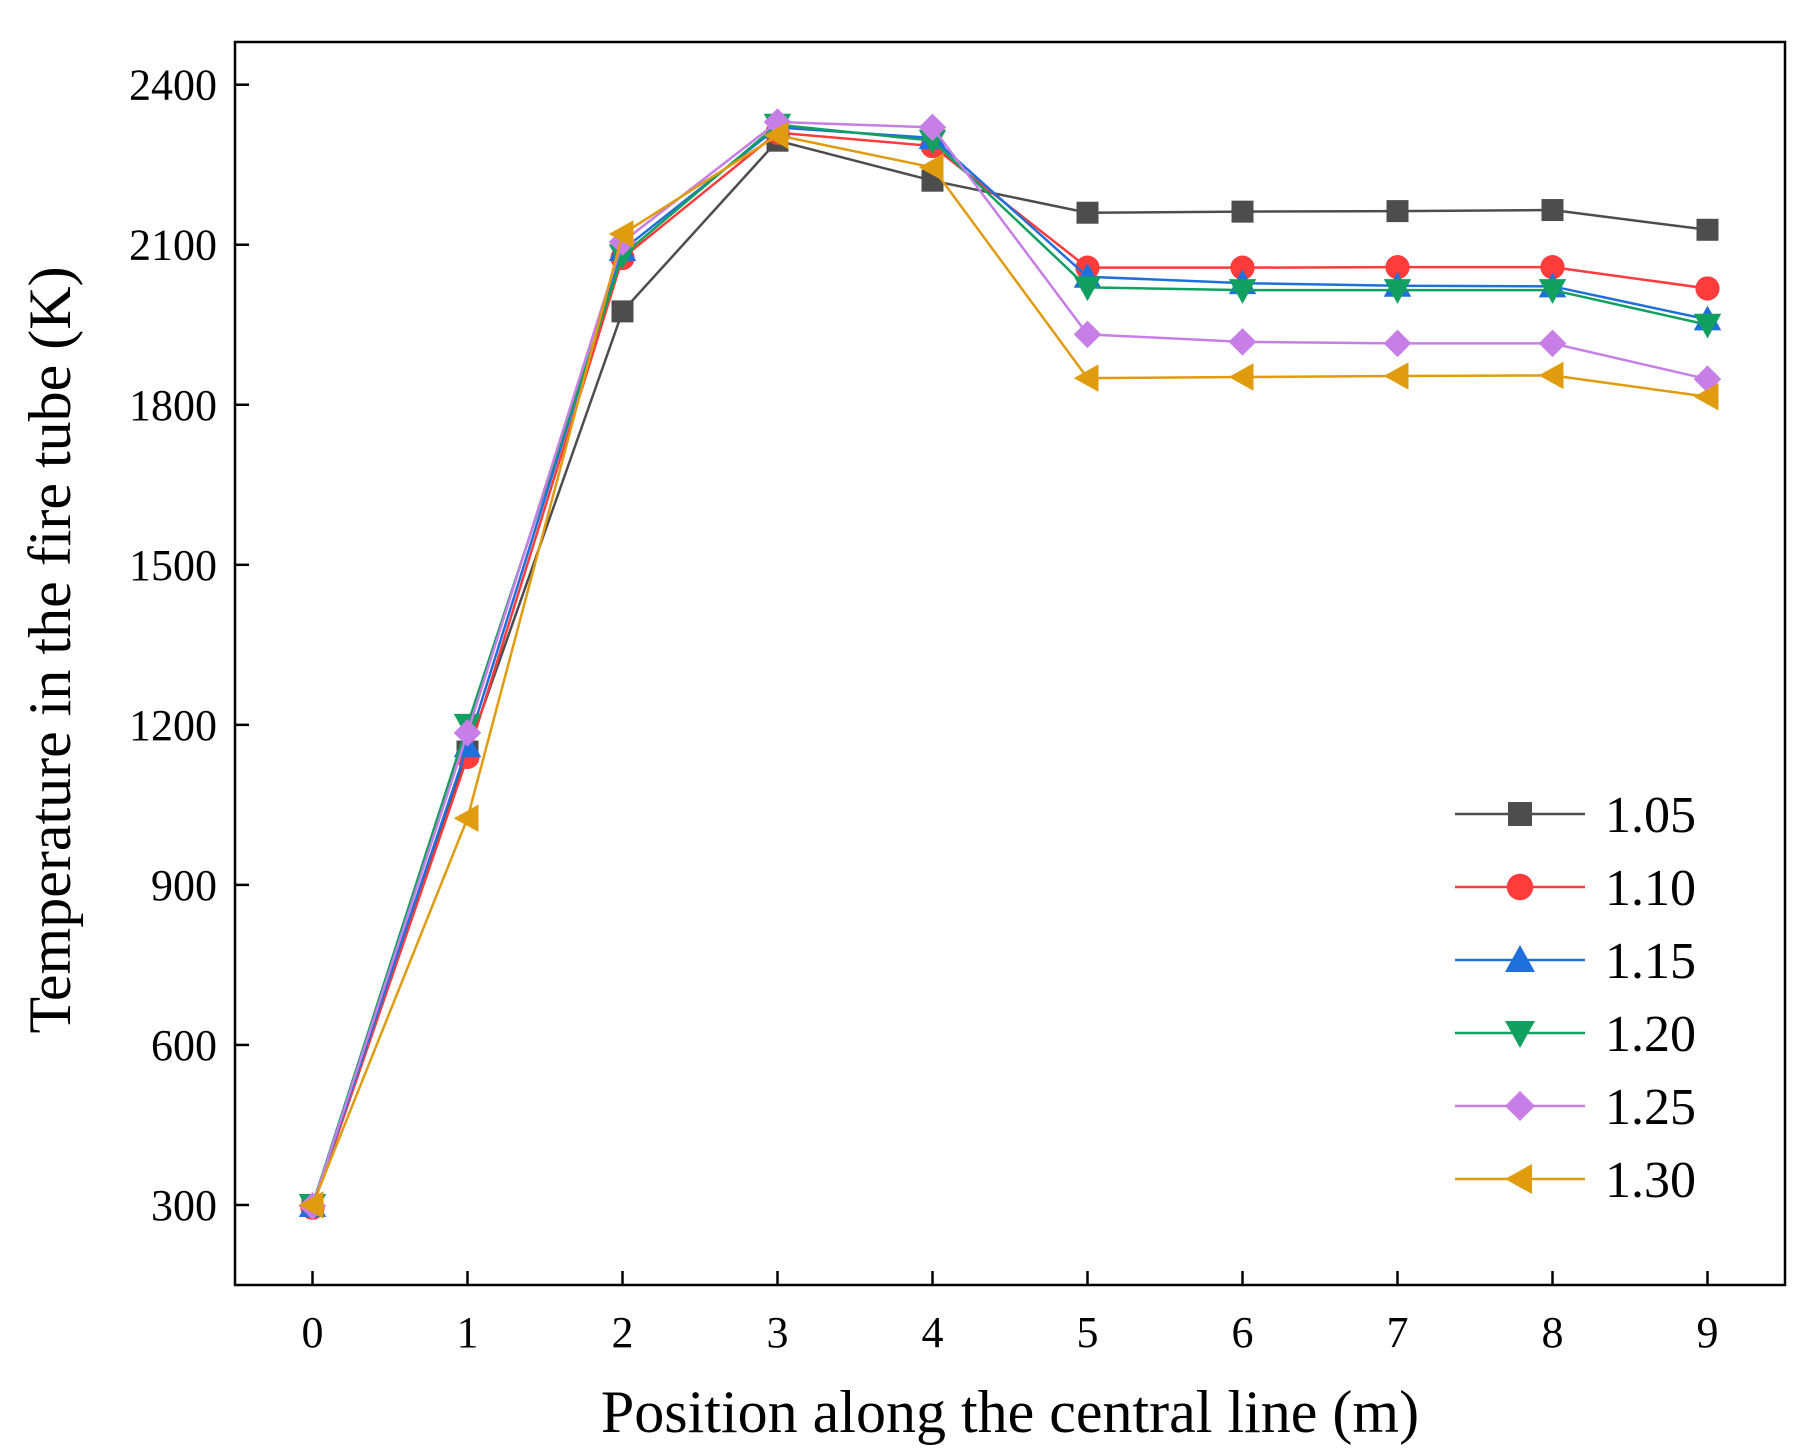  I want to click on legend: 1.05 1.10 1.15 1.20 1.25 1.30, so click(1575, 998).